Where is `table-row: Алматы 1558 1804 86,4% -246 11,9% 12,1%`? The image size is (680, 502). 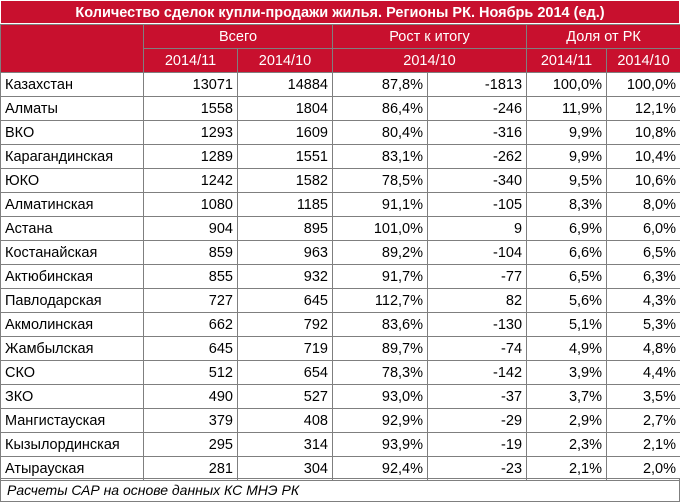
table-row: Алматы 1558 1804 86,4% -246 11,9% 12,1% is located at coordinates (340, 108).